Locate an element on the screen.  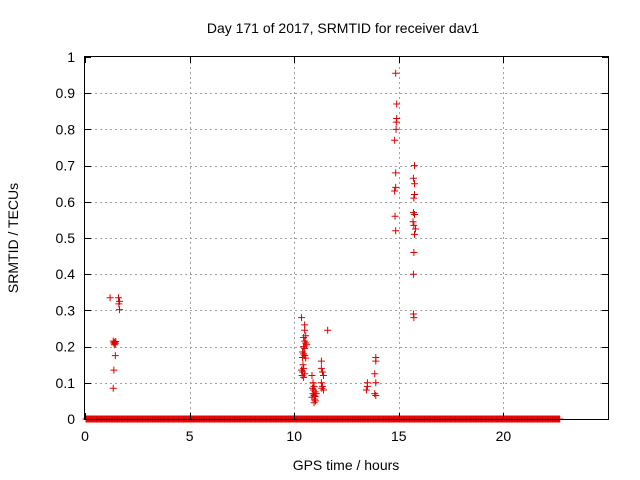
y-tick-label: 0 is located at coordinates (71, 419).